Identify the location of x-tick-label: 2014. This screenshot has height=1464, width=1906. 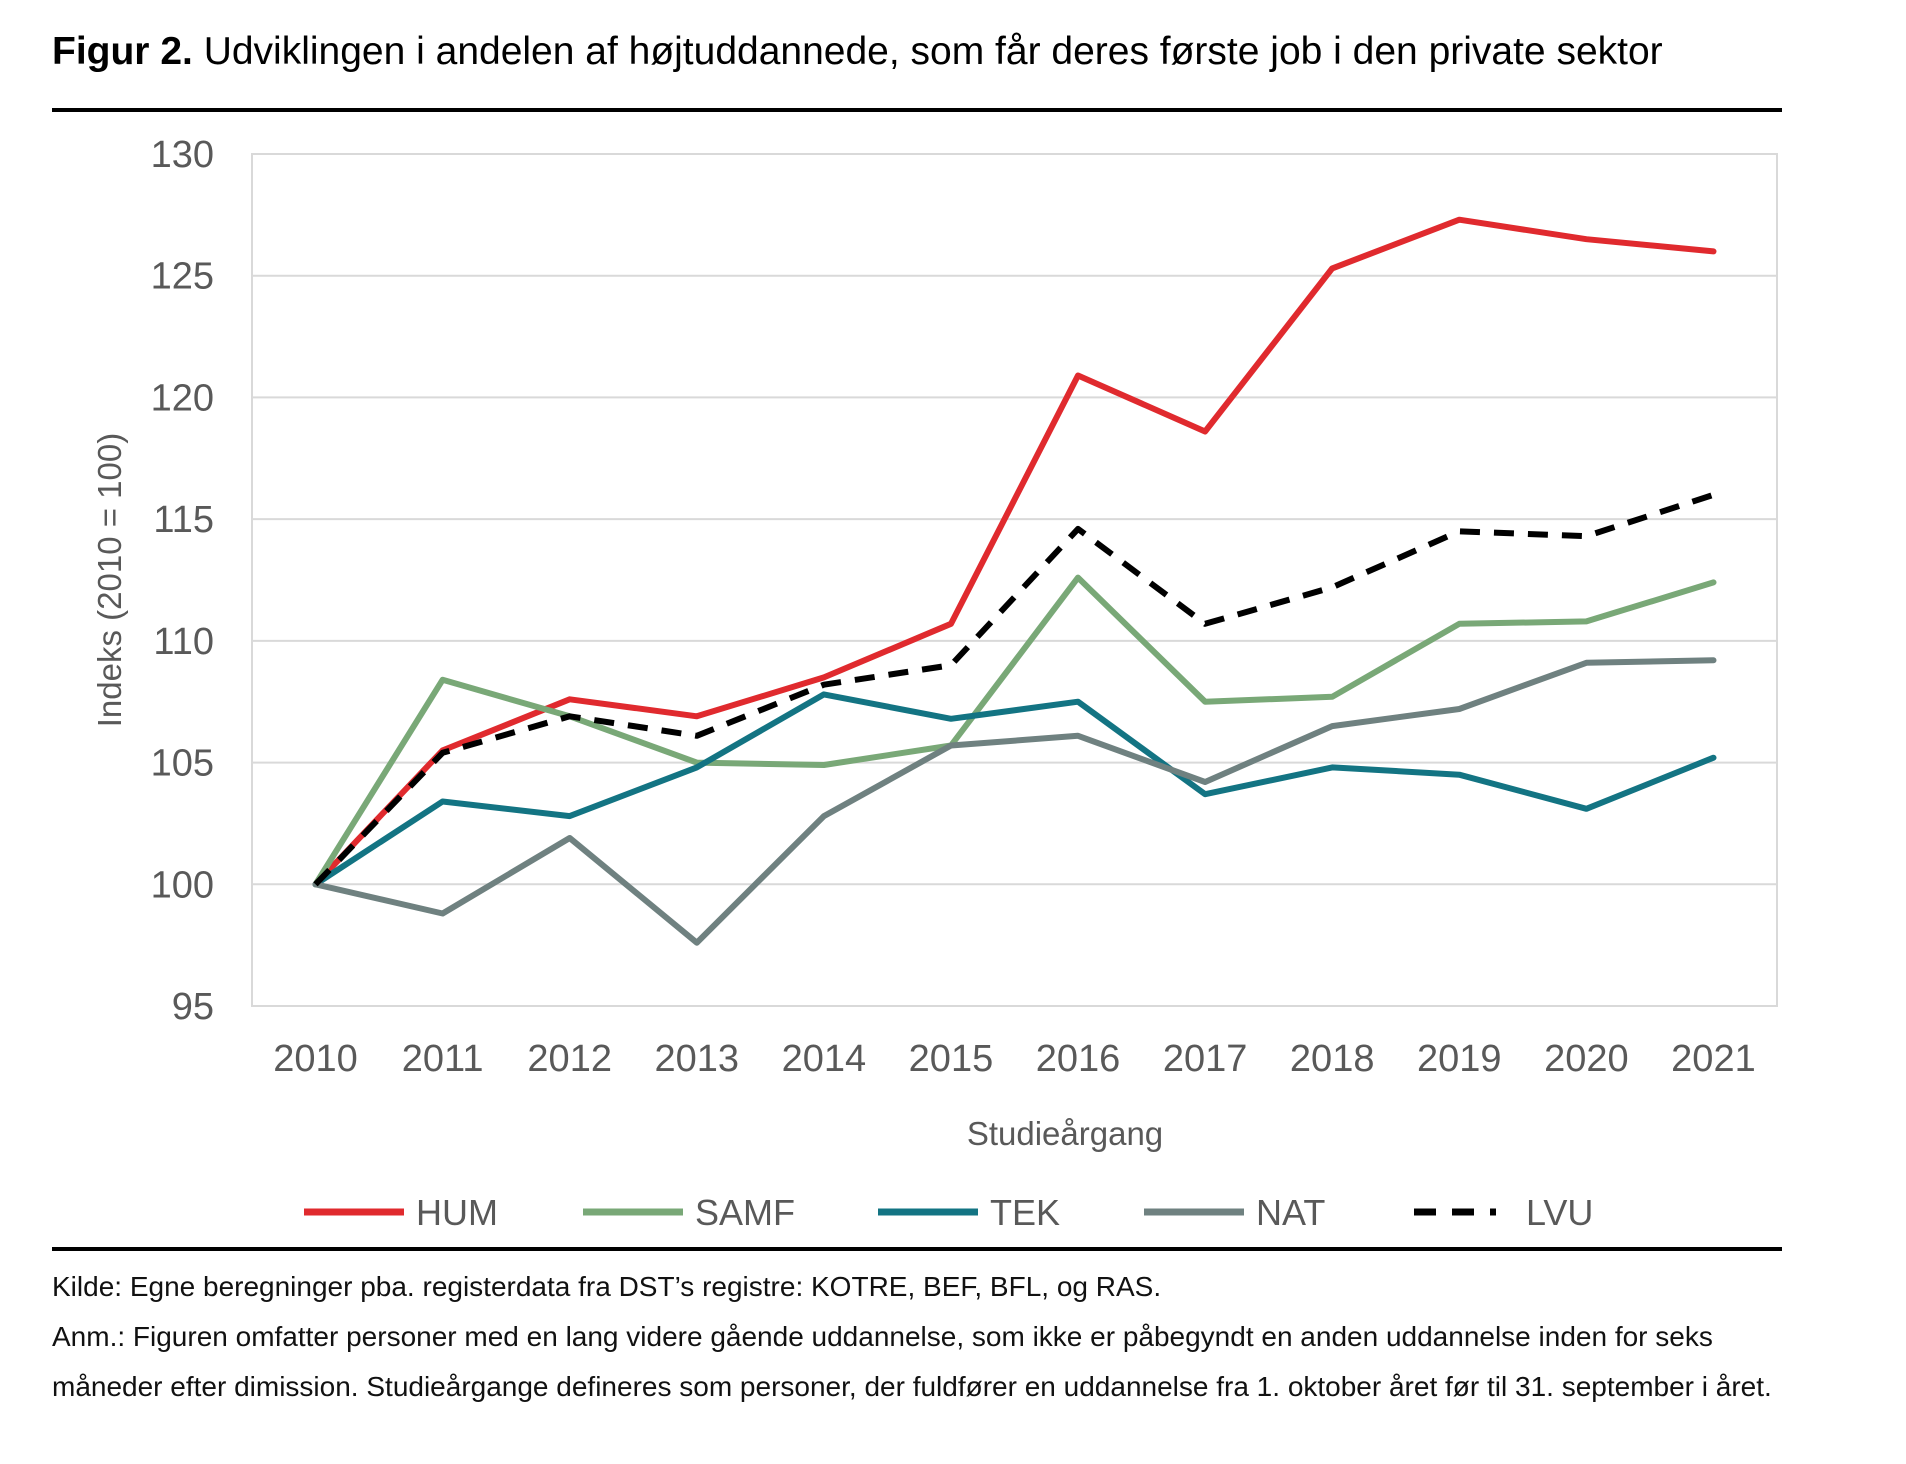
(824, 1059).